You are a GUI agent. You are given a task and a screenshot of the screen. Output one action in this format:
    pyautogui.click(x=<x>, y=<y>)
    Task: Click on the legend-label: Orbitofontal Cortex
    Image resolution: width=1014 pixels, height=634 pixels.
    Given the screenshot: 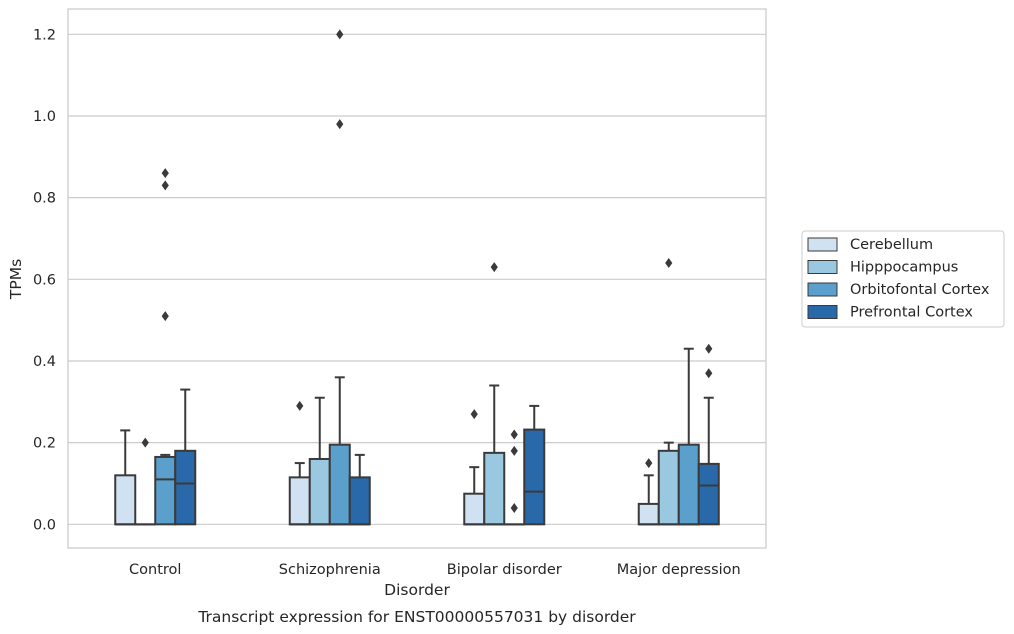 What is the action you would take?
    pyautogui.click(x=920, y=290)
    